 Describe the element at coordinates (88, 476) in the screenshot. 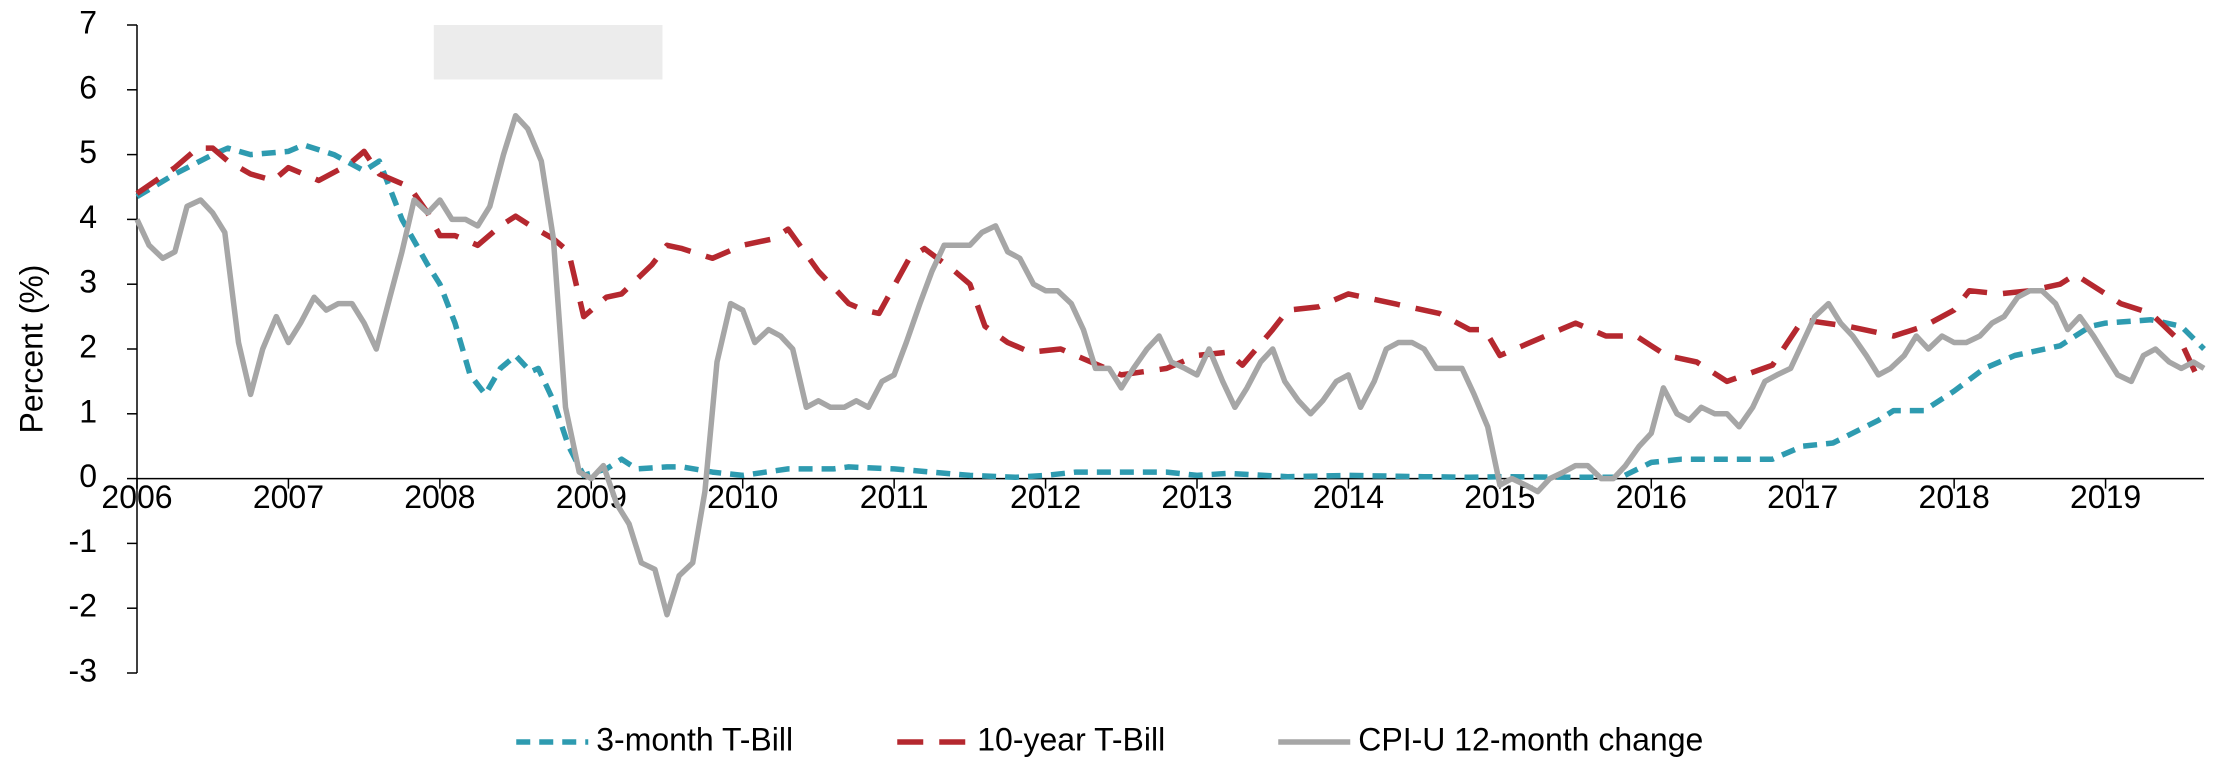

I see `y-tick-label: 0` at that location.